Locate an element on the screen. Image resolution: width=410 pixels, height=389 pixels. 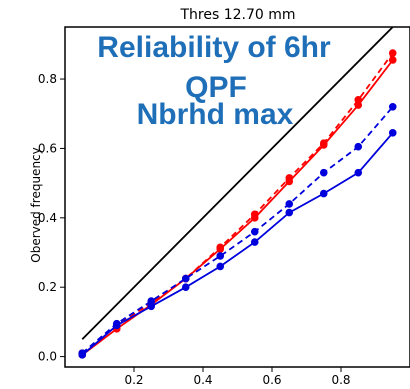
y-tick-label: 0.0 is located at coordinates (47, 357).